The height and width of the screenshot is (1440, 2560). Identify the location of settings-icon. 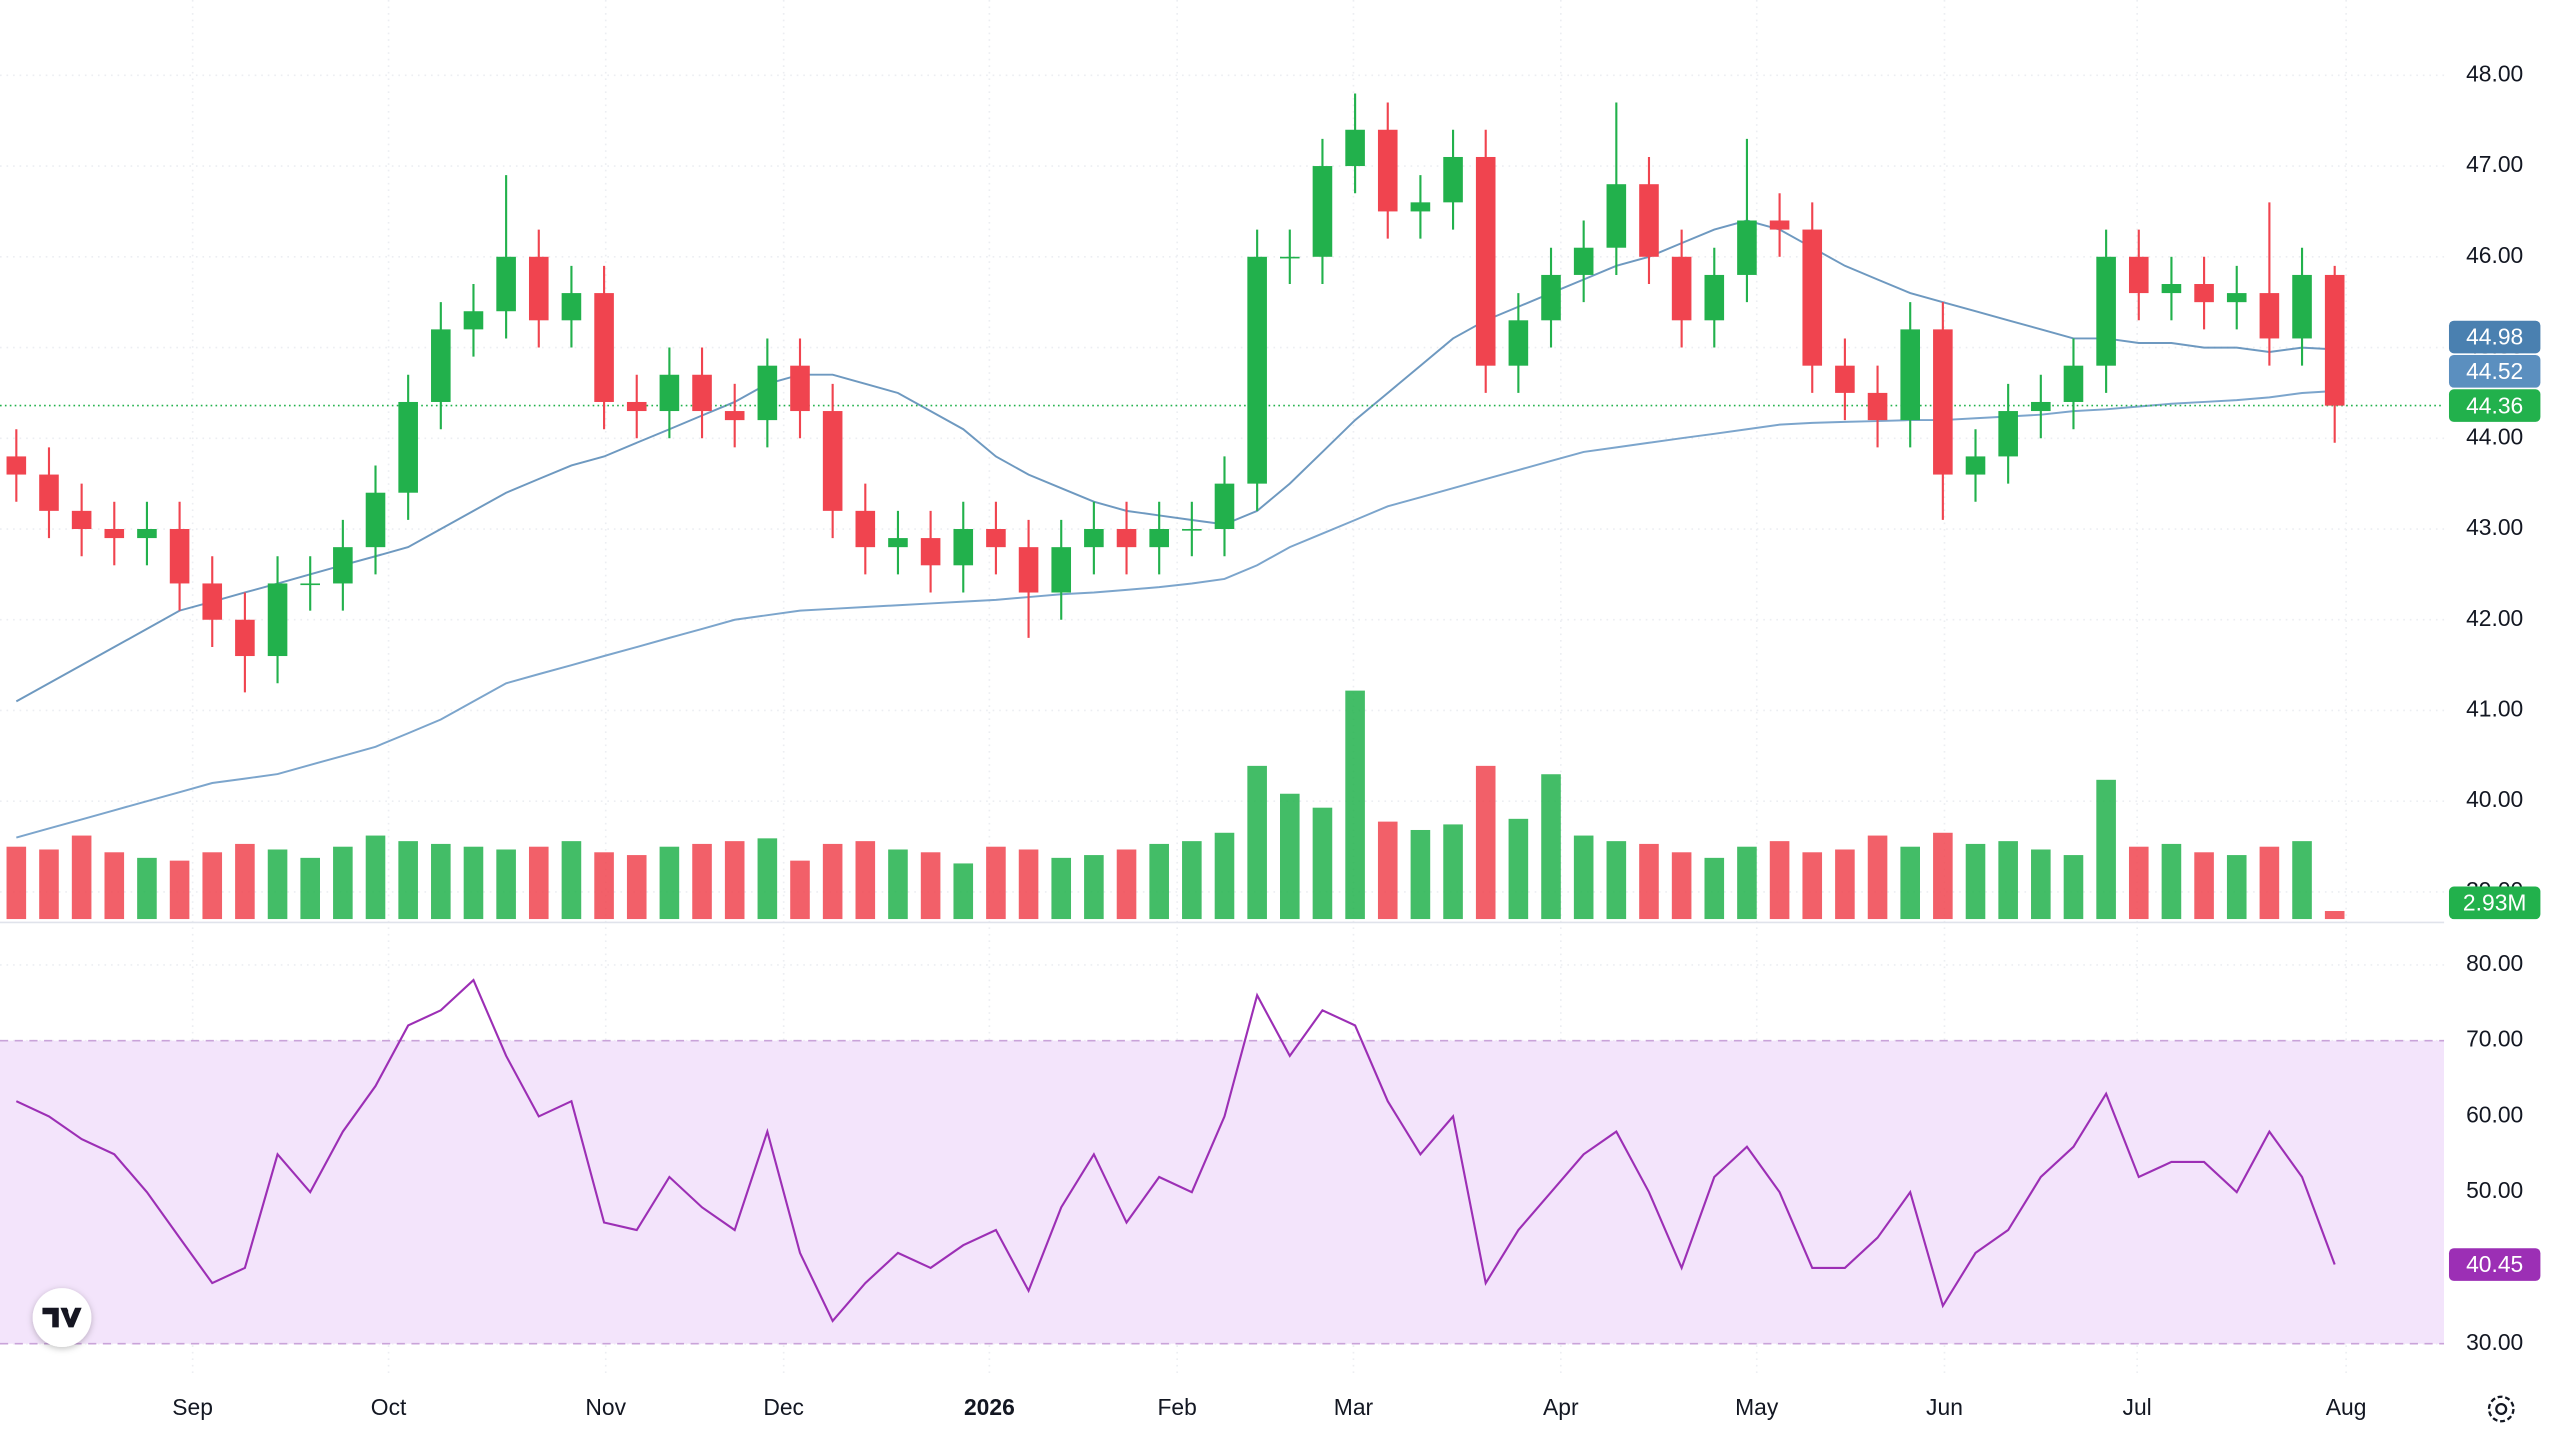
(2501, 1409).